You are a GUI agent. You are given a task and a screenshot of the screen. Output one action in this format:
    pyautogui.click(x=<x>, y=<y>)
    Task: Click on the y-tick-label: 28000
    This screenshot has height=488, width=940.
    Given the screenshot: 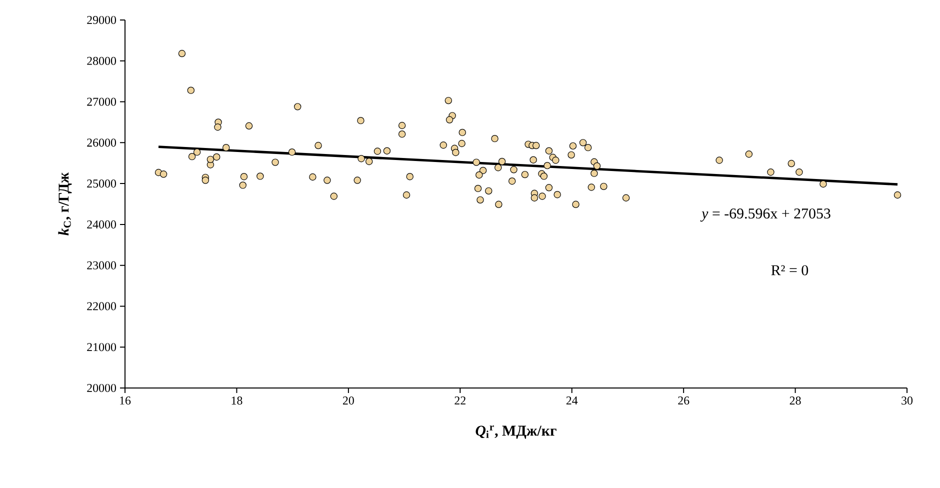 What is the action you would take?
    pyautogui.click(x=101, y=60)
    